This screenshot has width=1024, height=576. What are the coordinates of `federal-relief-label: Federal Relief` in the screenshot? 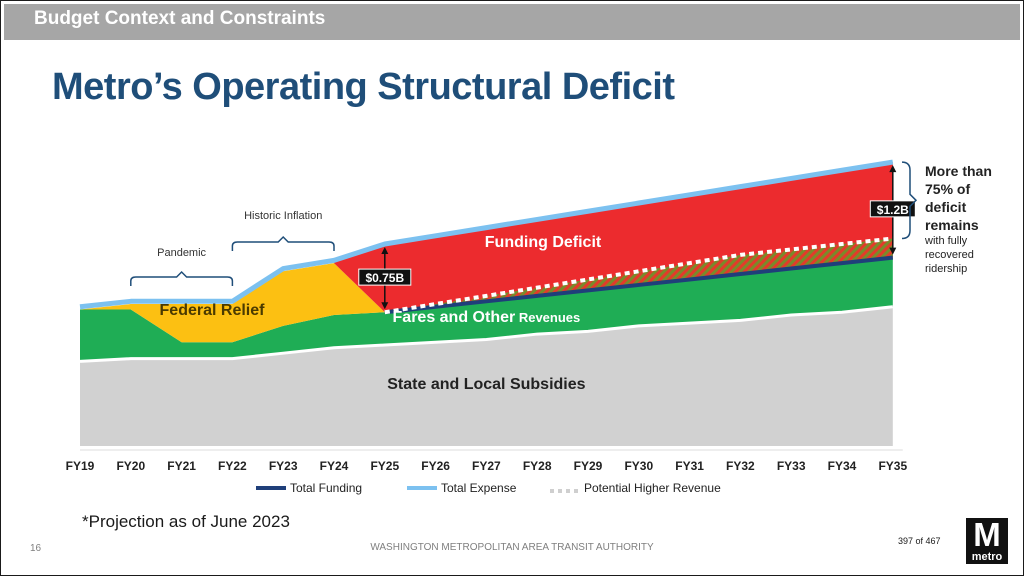 It's located at (213, 310).